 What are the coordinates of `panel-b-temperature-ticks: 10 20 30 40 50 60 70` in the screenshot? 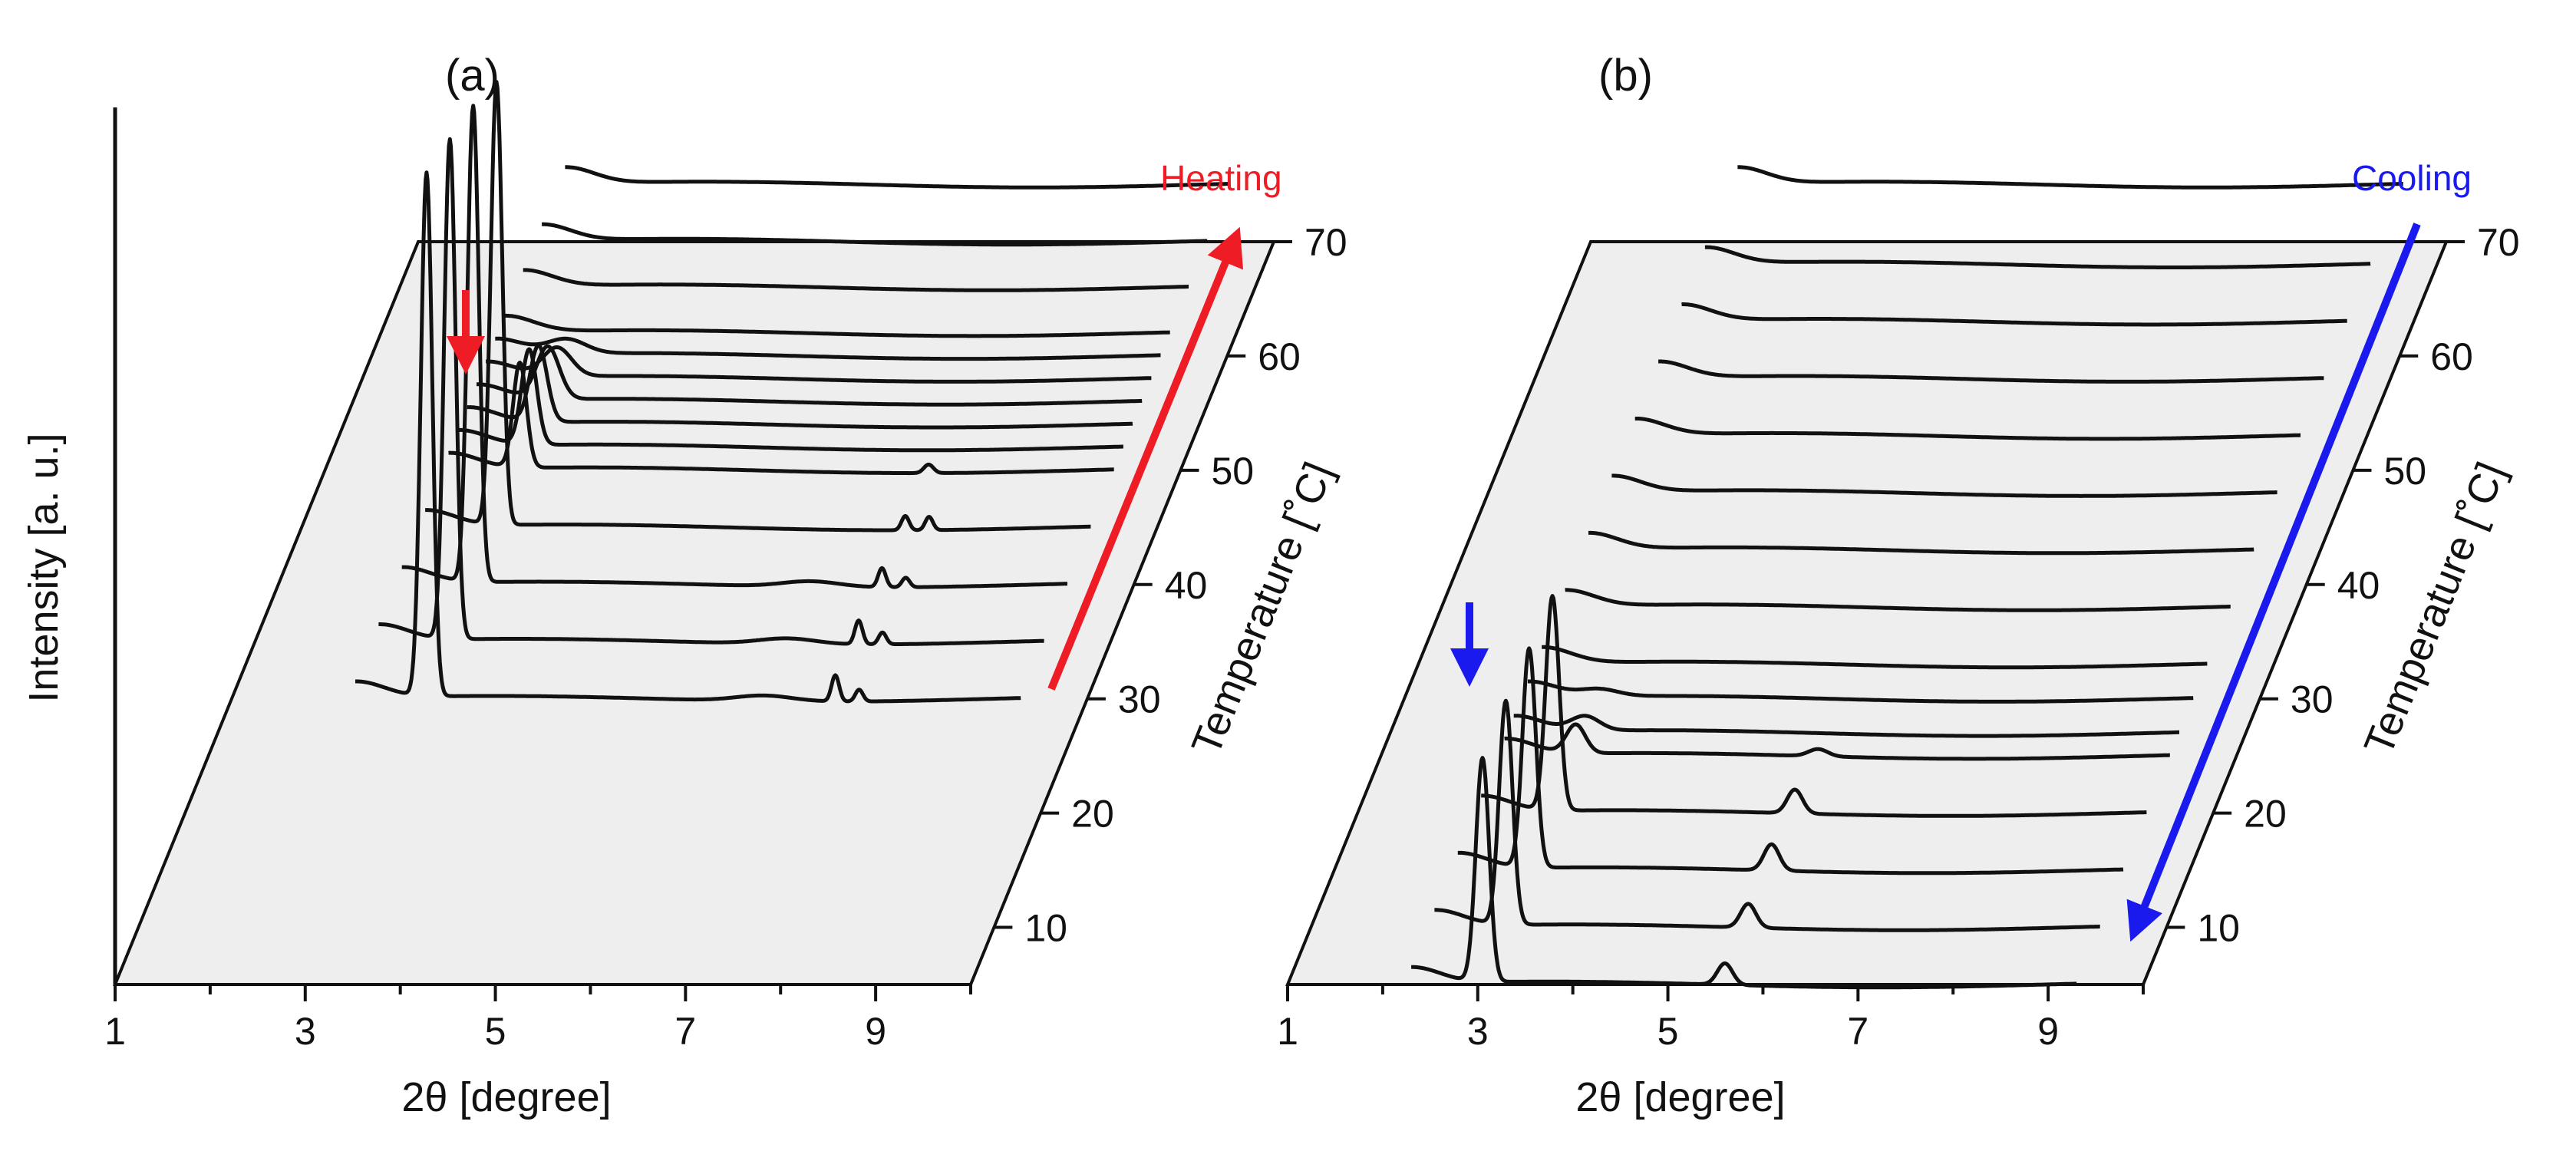 It's located at (2343, 585).